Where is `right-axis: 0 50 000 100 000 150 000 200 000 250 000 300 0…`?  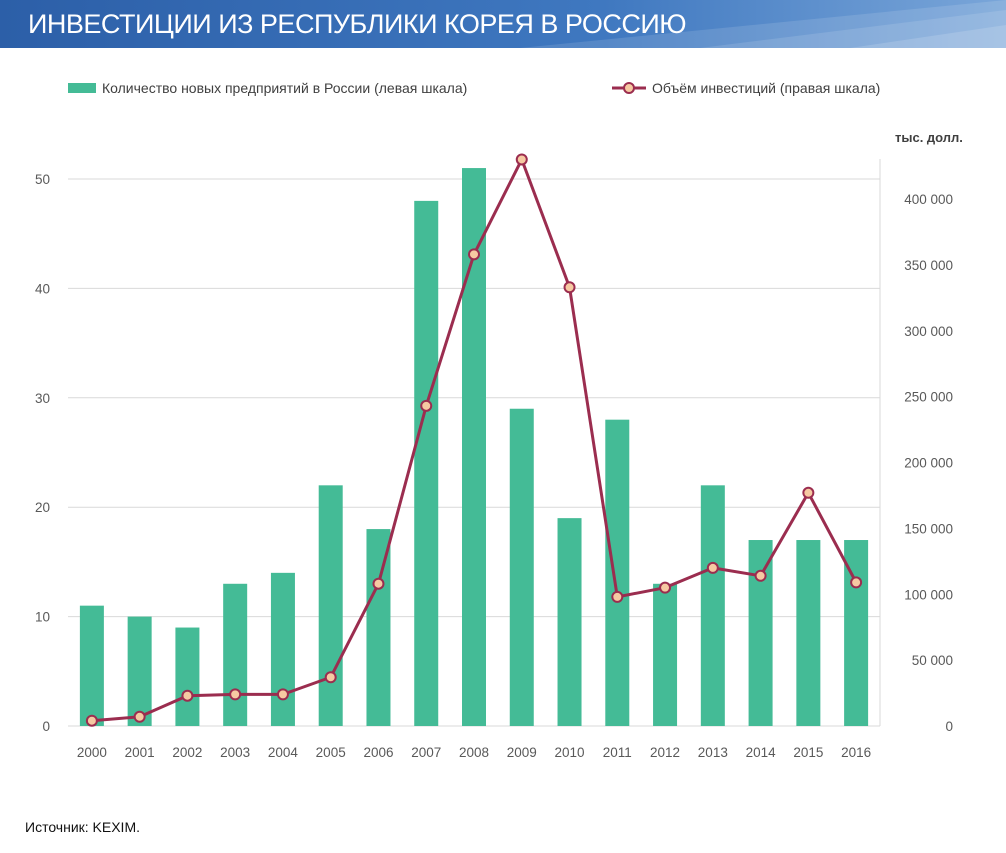 right-axis: 0 50 000 100 000 150 000 200 000 250 000 300 0… is located at coordinates (928, 463).